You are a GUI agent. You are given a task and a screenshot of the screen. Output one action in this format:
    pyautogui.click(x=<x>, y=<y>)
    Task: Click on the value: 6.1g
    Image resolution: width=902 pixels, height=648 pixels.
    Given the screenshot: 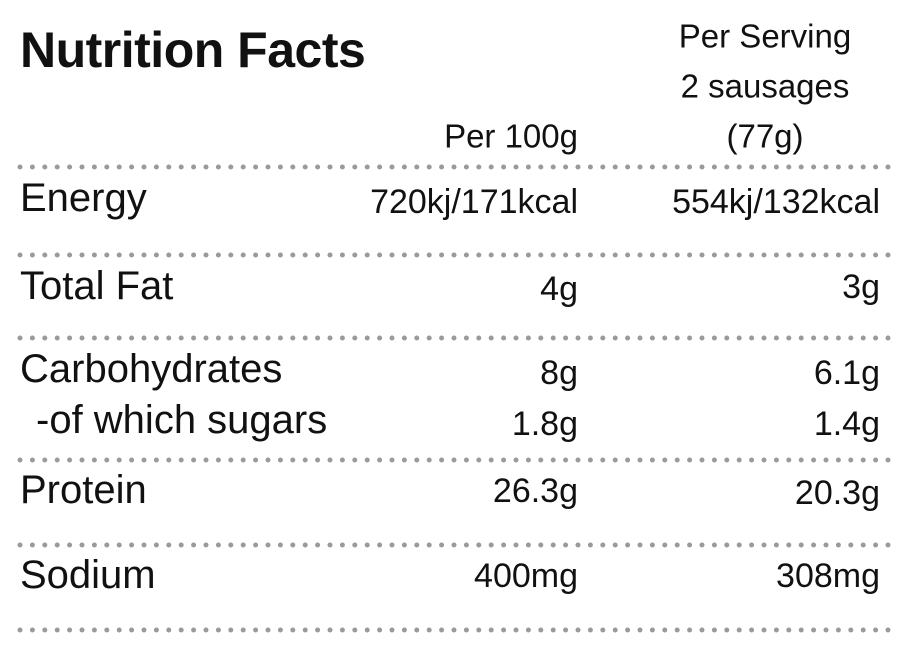 What is the action you would take?
    pyautogui.click(x=846, y=373)
    